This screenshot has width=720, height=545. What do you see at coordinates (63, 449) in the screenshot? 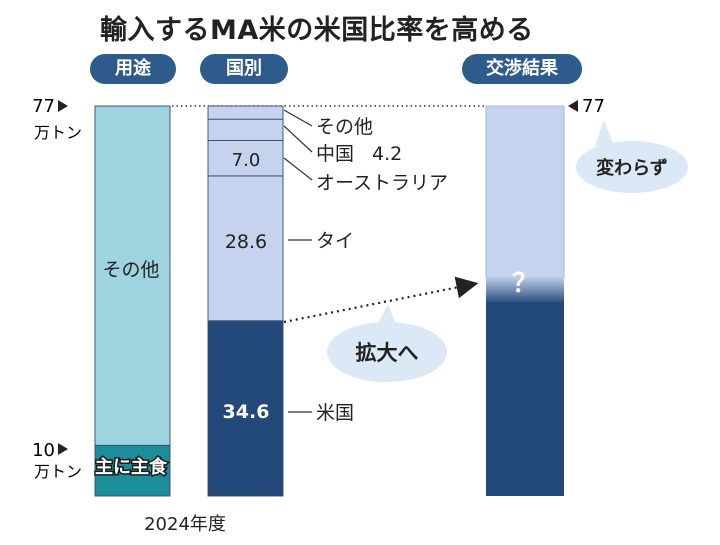
I see `axis-low-marker` at bounding box center [63, 449].